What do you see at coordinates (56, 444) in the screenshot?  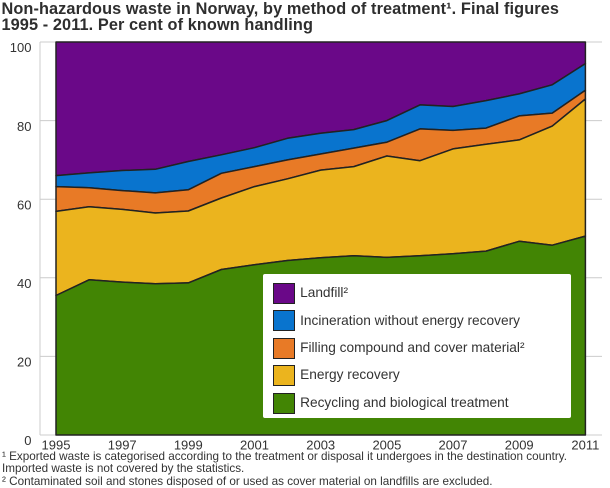 I see `svg-text: 1995` at bounding box center [56, 444].